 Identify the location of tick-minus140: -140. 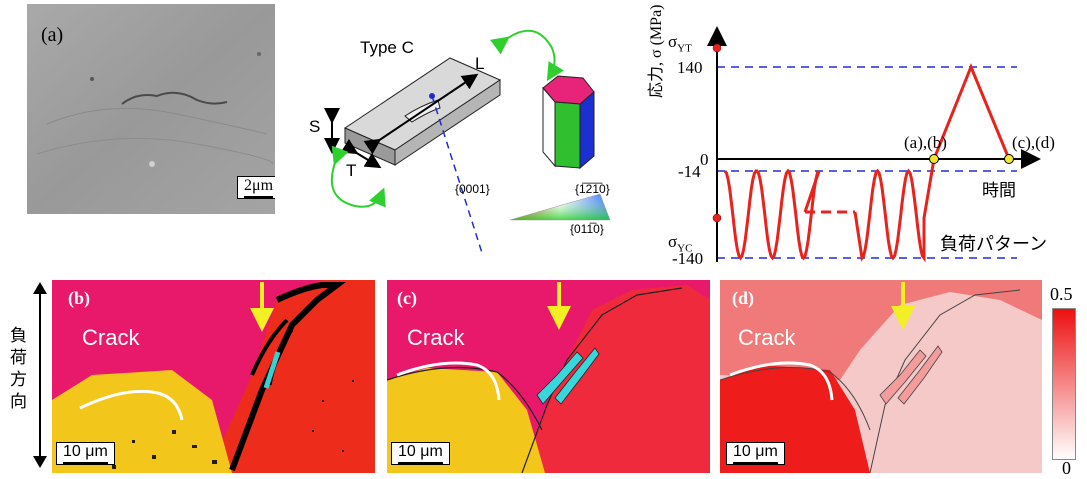
(688, 258).